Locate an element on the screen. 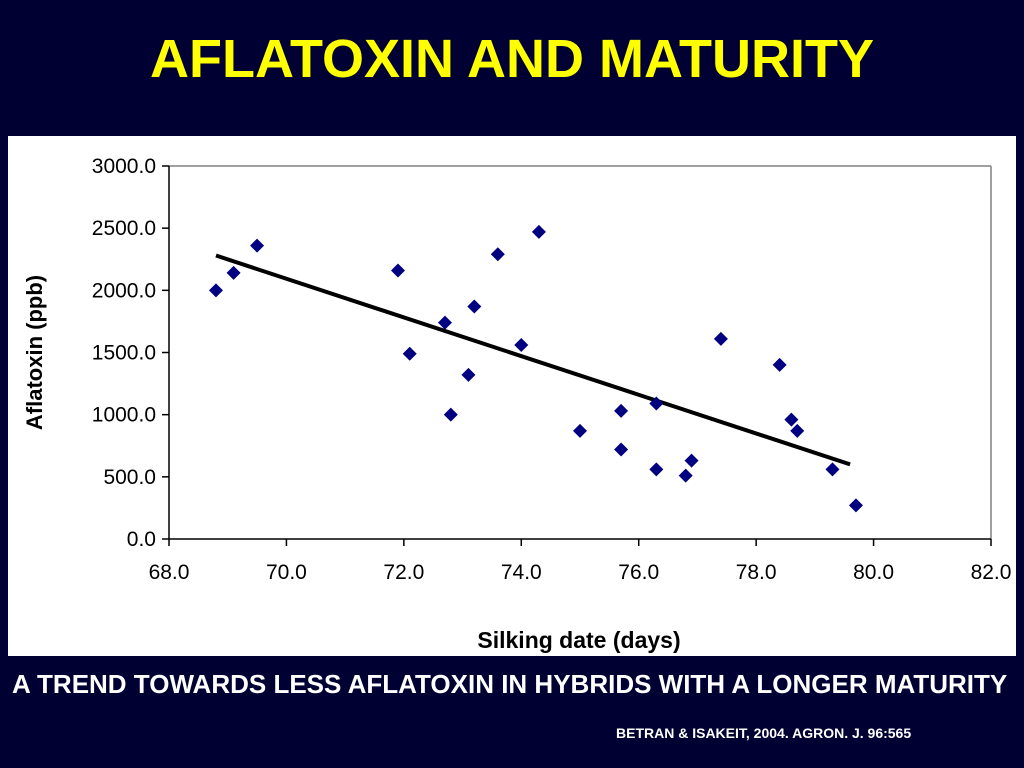 The image size is (1024, 768). y-tick-label: 2500.0 is located at coordinates (124, 228).